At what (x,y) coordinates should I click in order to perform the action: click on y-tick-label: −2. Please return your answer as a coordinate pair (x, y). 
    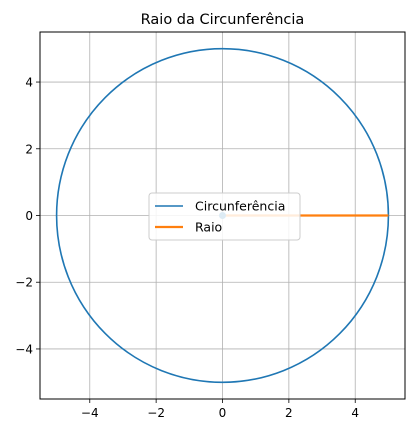
    Looking at the image, I should click on (24, 283).